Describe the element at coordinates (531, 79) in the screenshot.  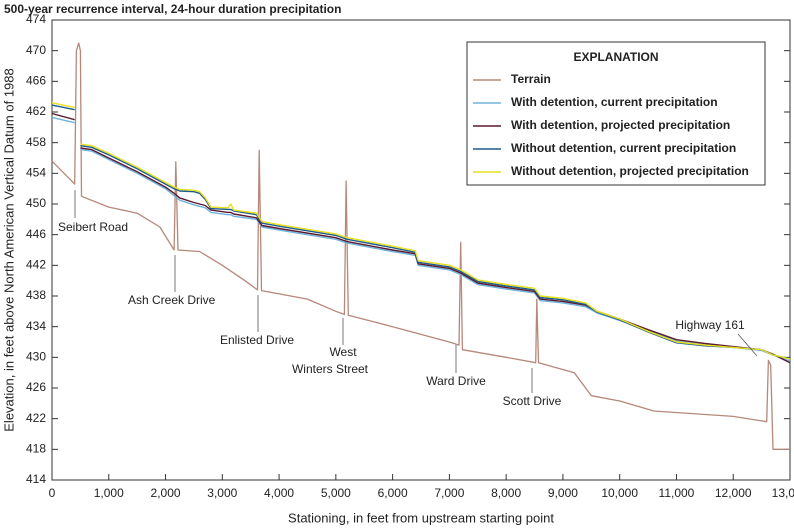
I see `legend-label: Terrain` at that location.